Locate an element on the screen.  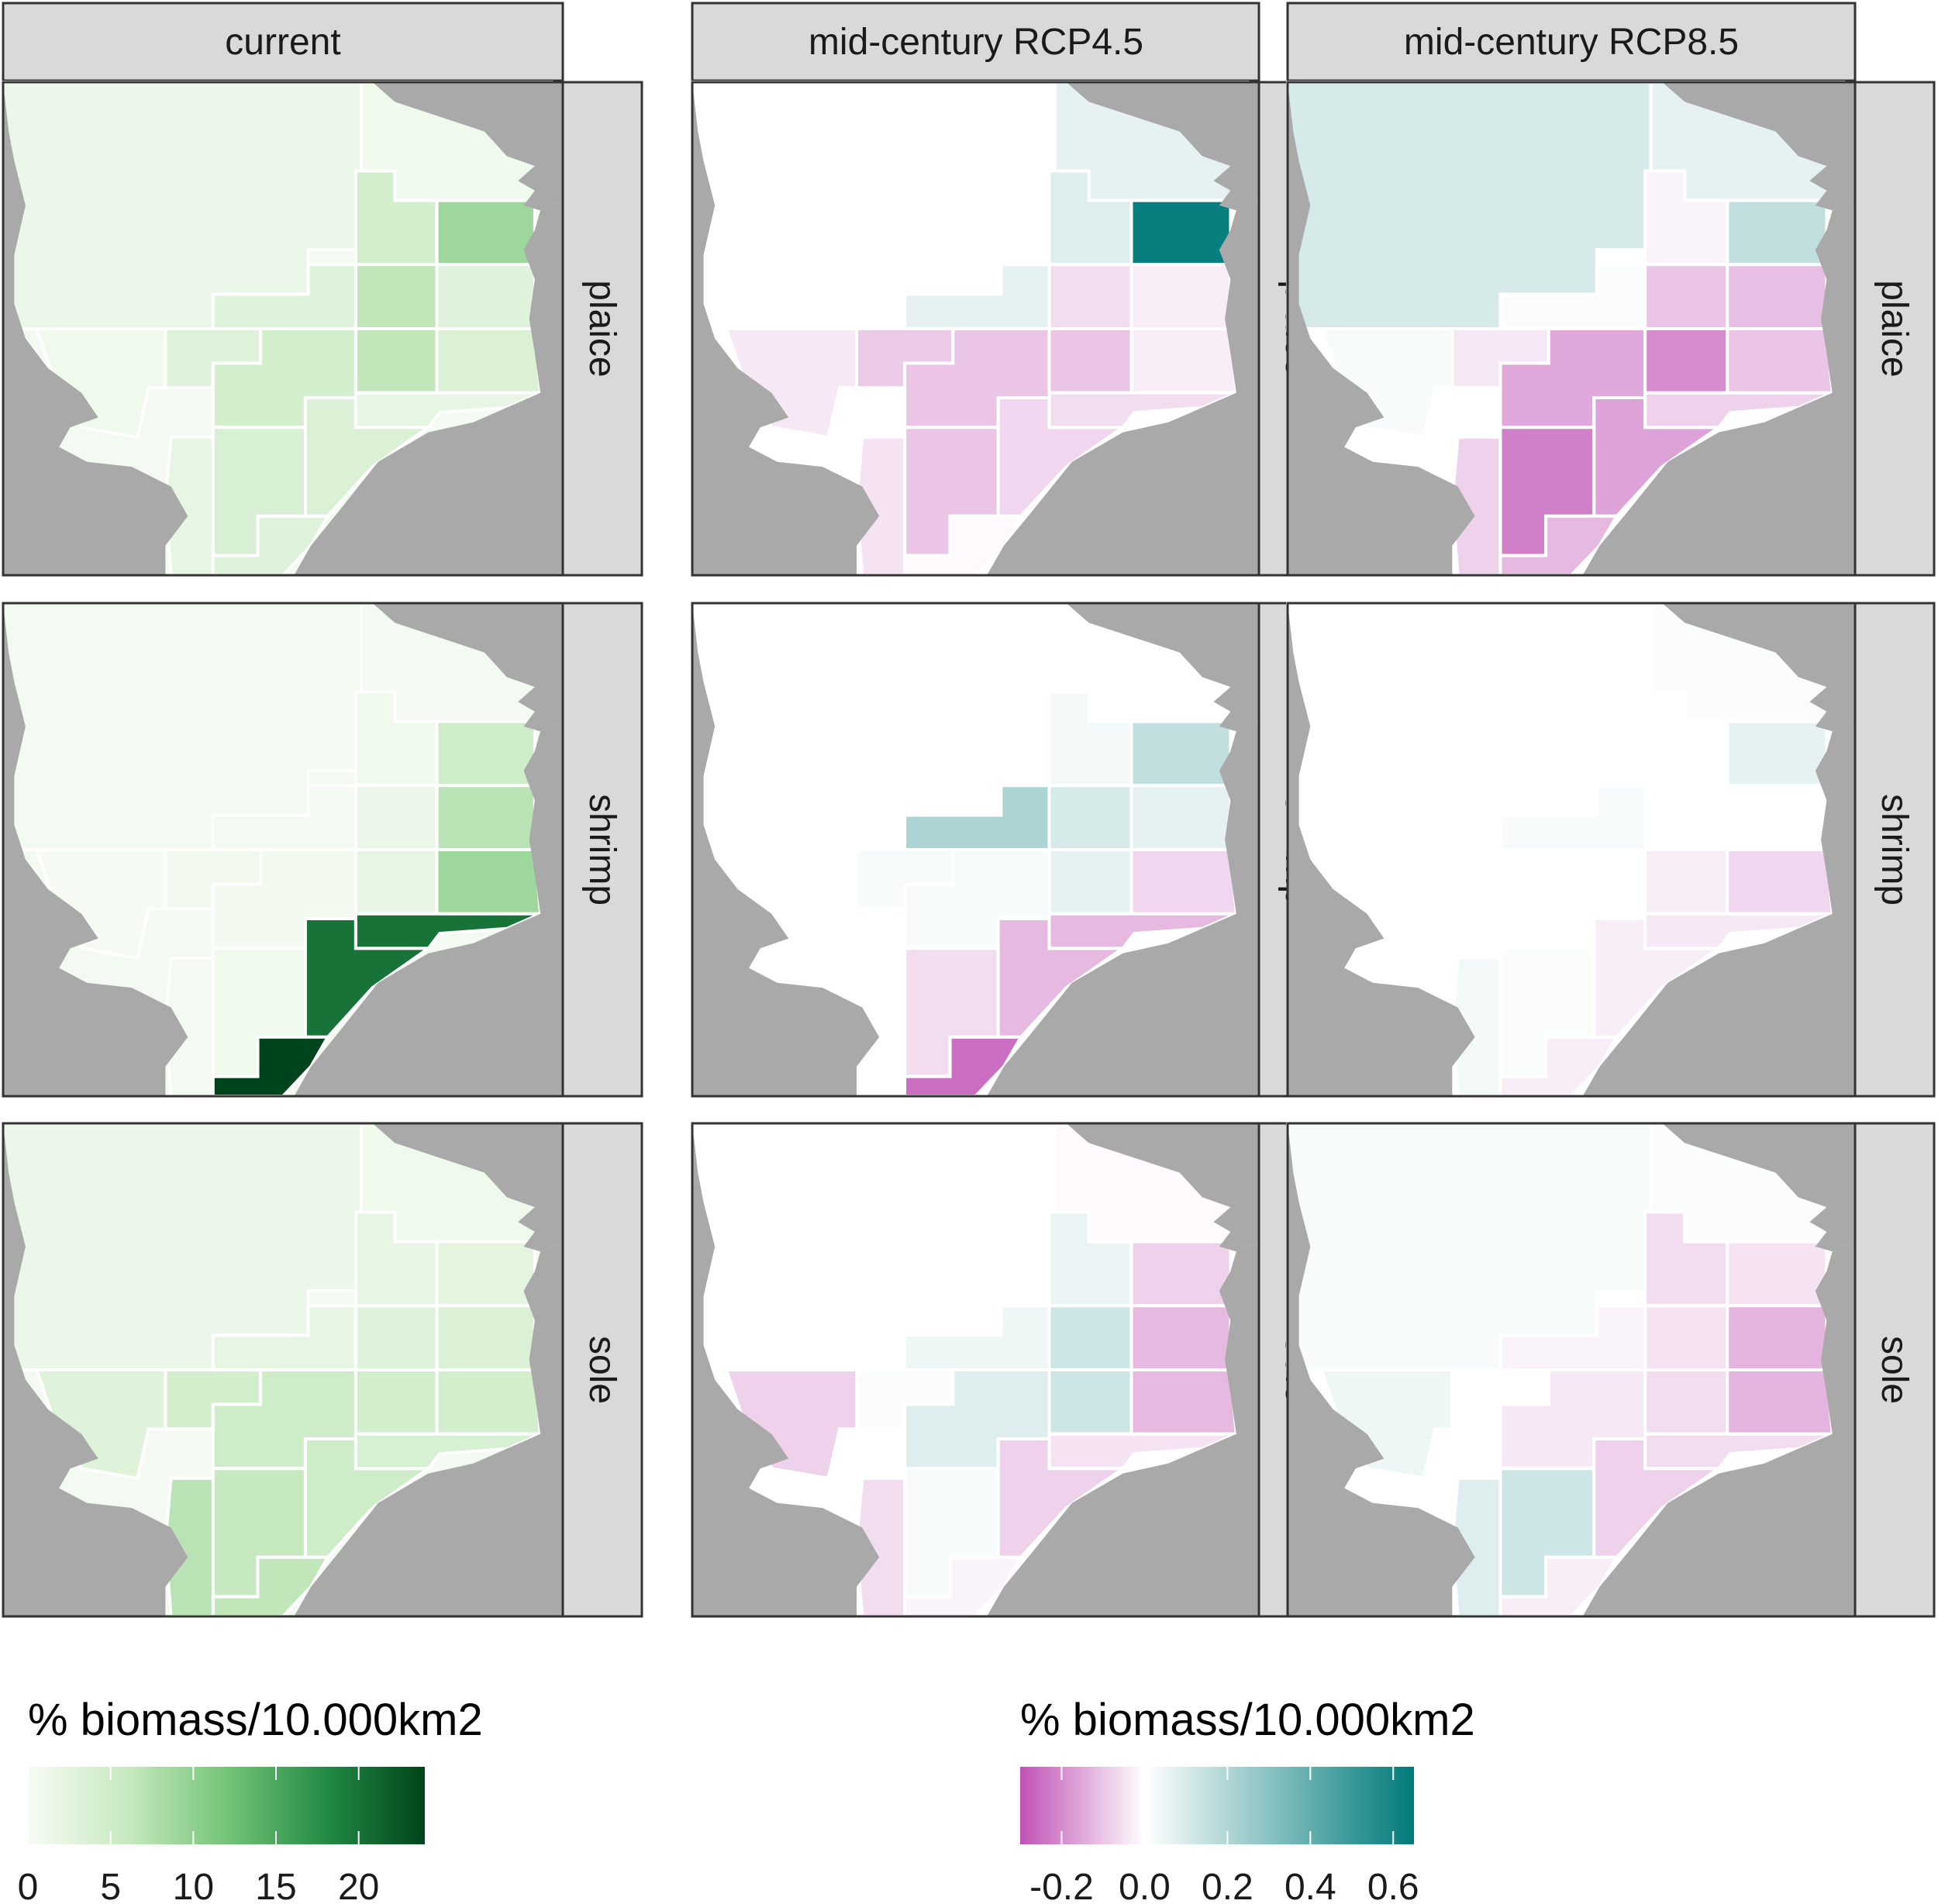
legend-change-tick-label: 0.4 is located at coordinates (1311, 1886).